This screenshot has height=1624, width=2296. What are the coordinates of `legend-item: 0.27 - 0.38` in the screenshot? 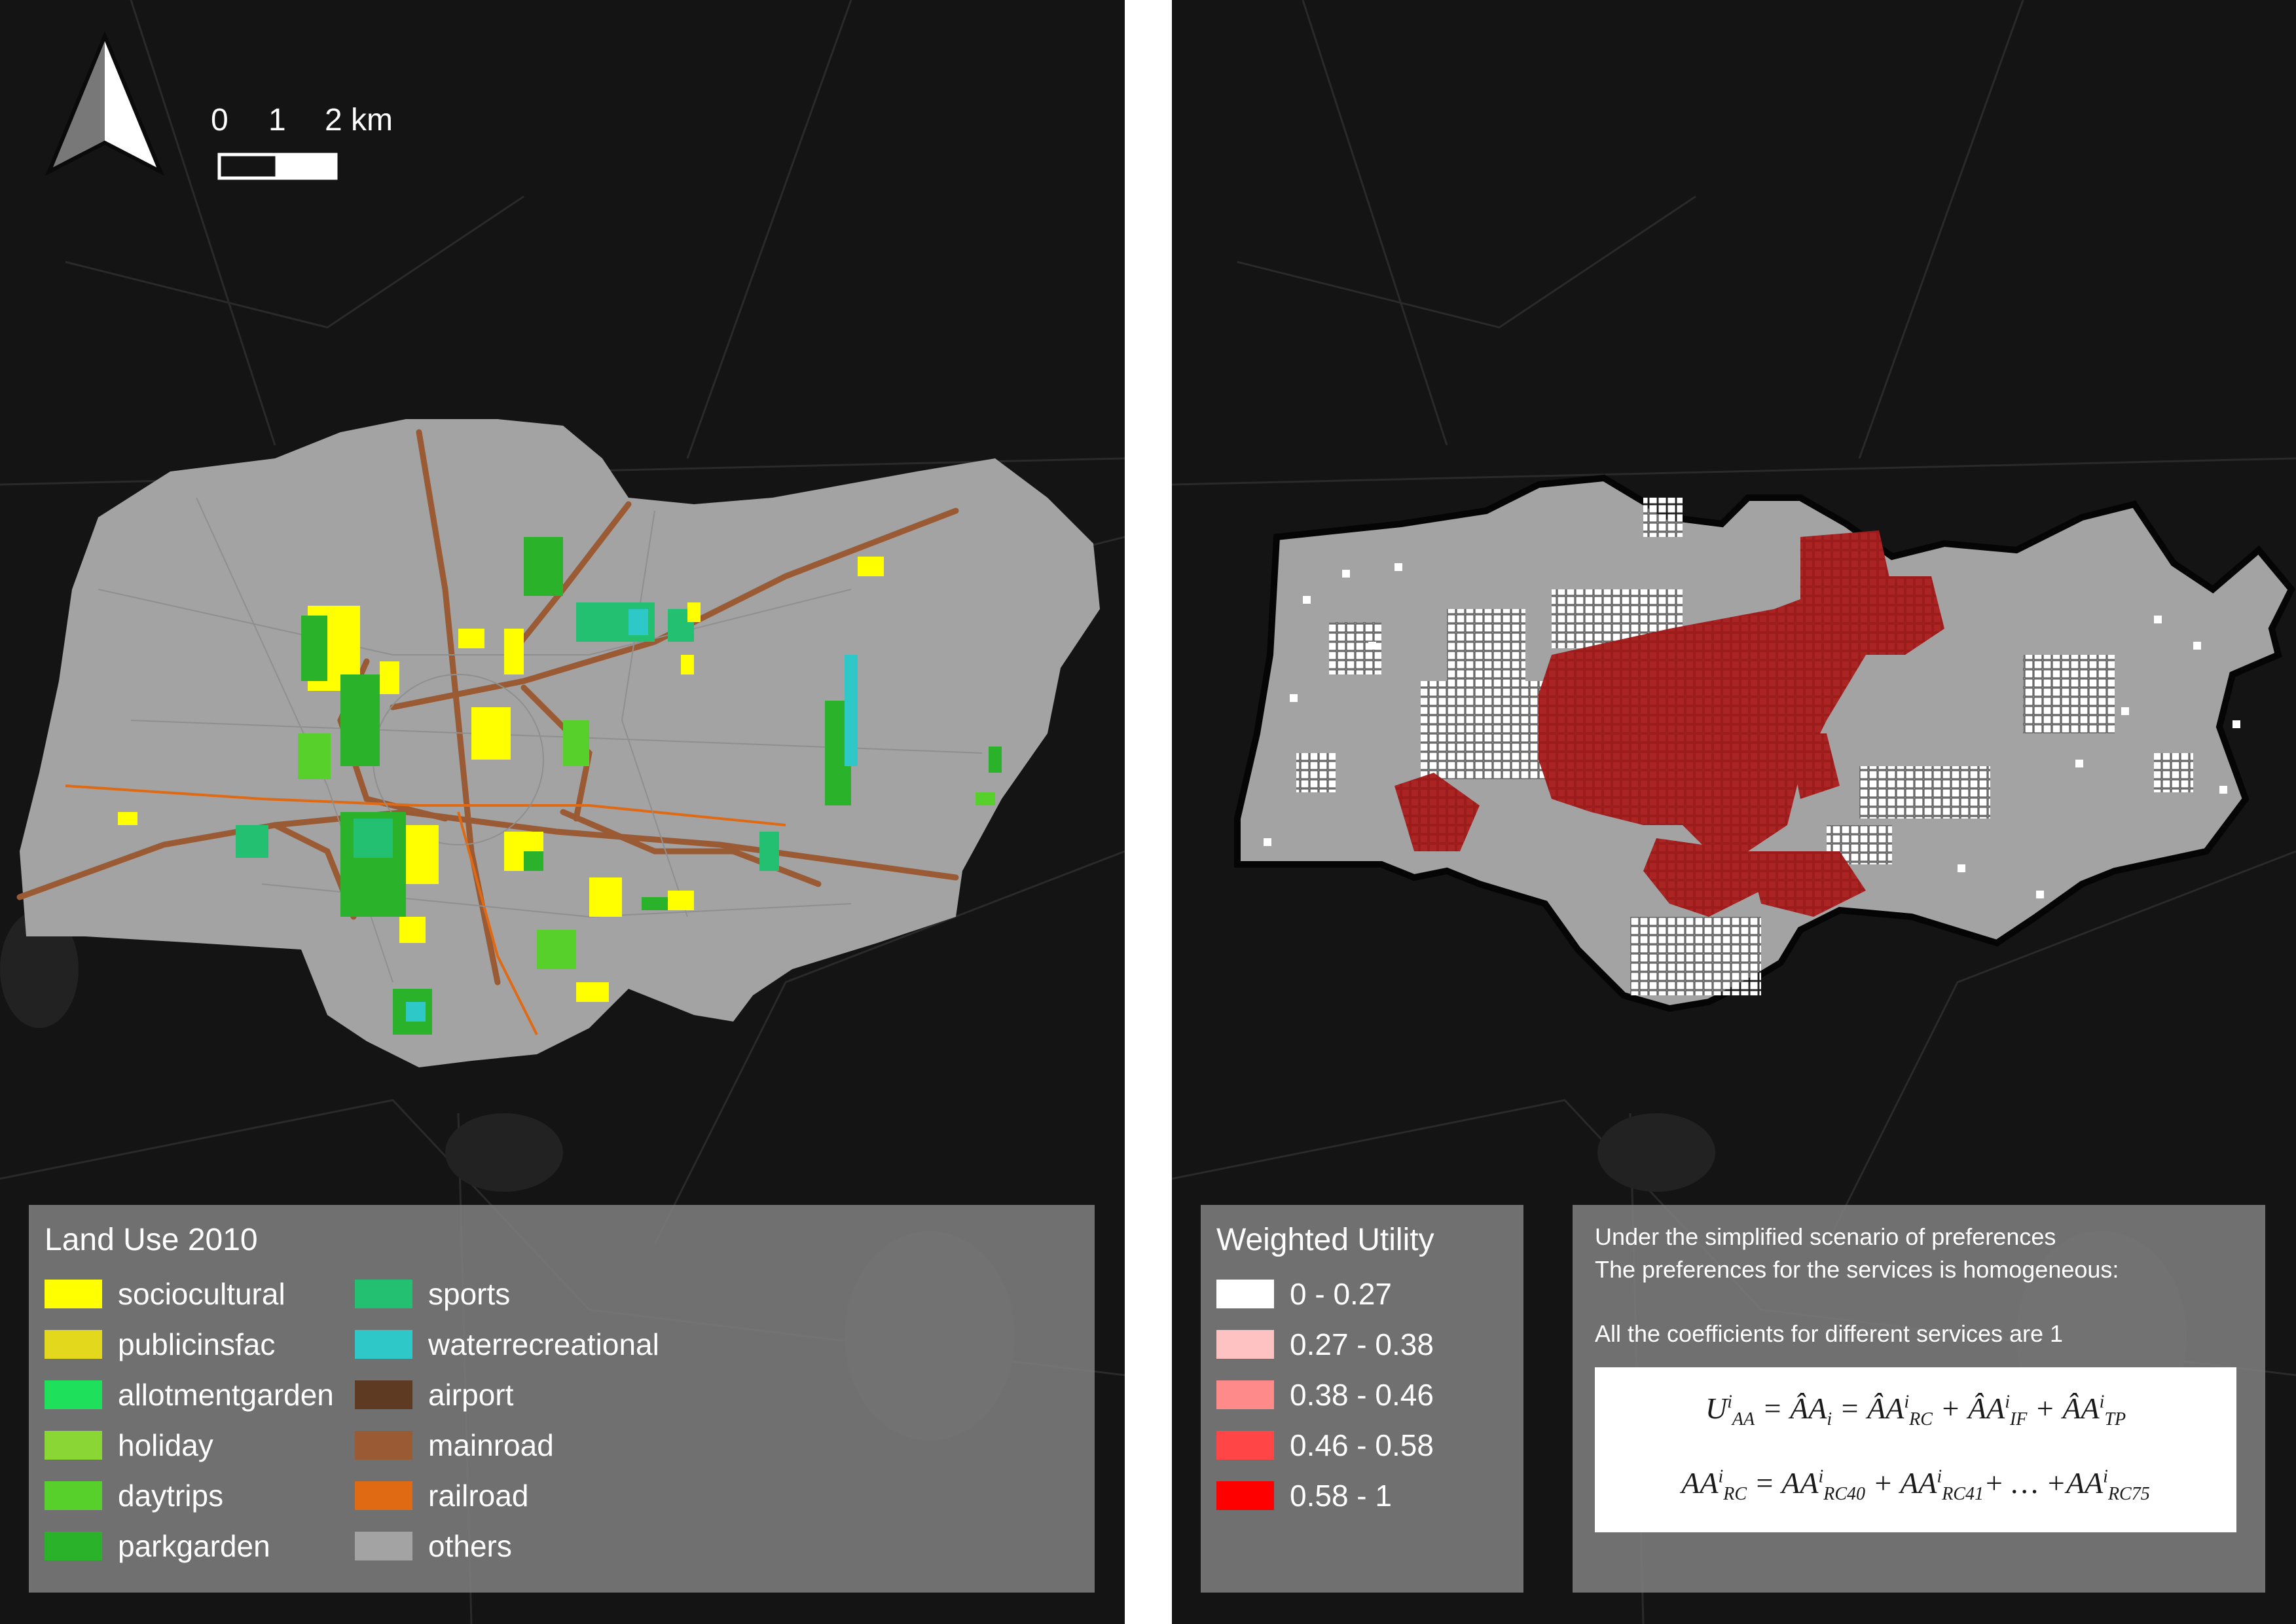 It's located at (1325, 1344).